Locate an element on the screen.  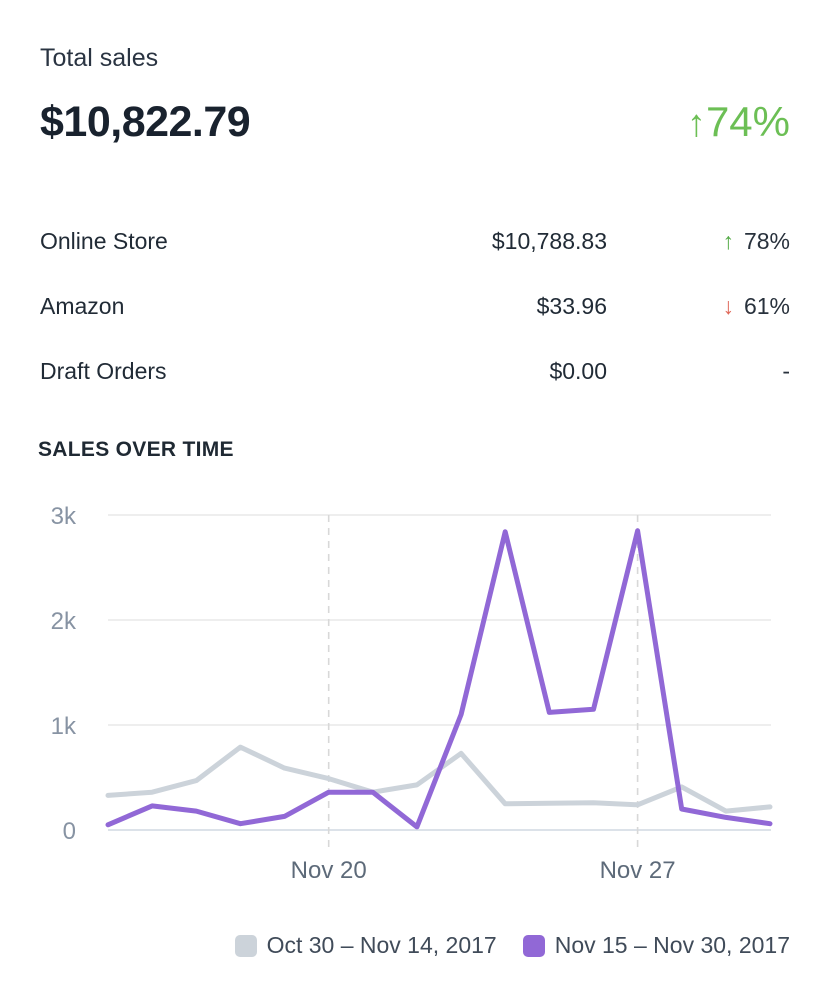
channel-label: Draft Orders is located at coordinates (103, 371).